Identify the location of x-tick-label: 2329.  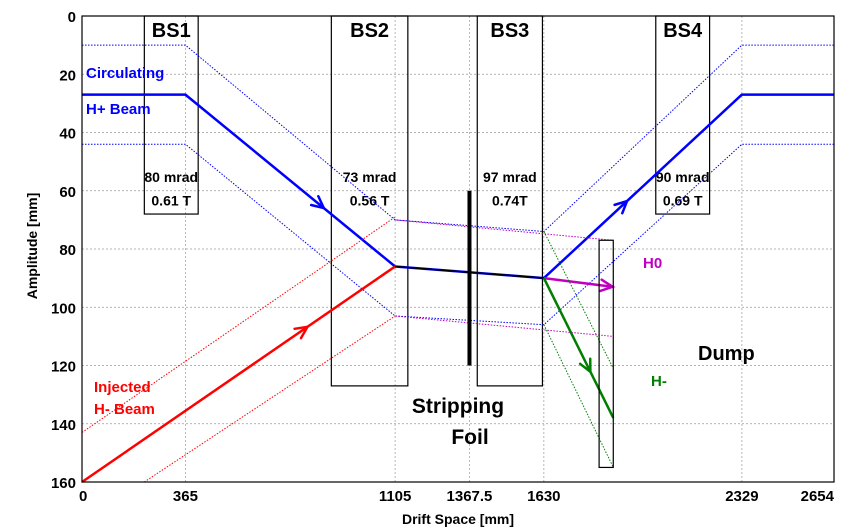
(741, 496).